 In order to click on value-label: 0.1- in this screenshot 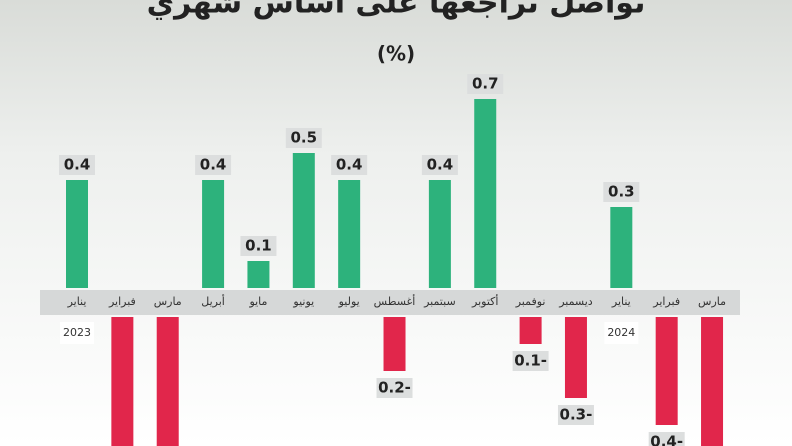, I will do `click(530, 361)`.